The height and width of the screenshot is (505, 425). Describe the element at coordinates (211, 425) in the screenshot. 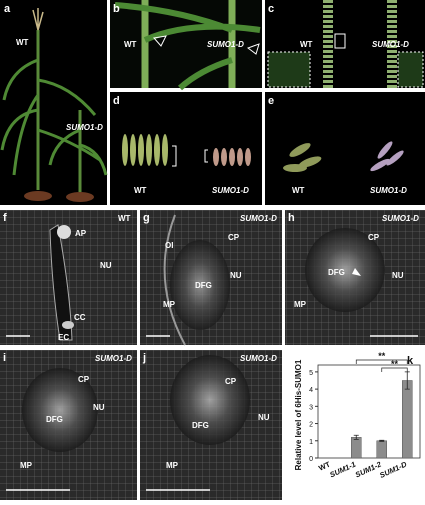

I see `panel-j` at that location.